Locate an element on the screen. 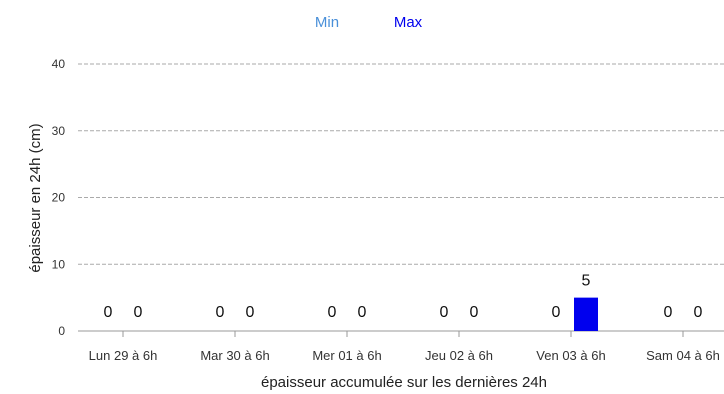 This screenshot has width=724, height=394. y-tick-label: 20 is located at coordinates (59, 198).